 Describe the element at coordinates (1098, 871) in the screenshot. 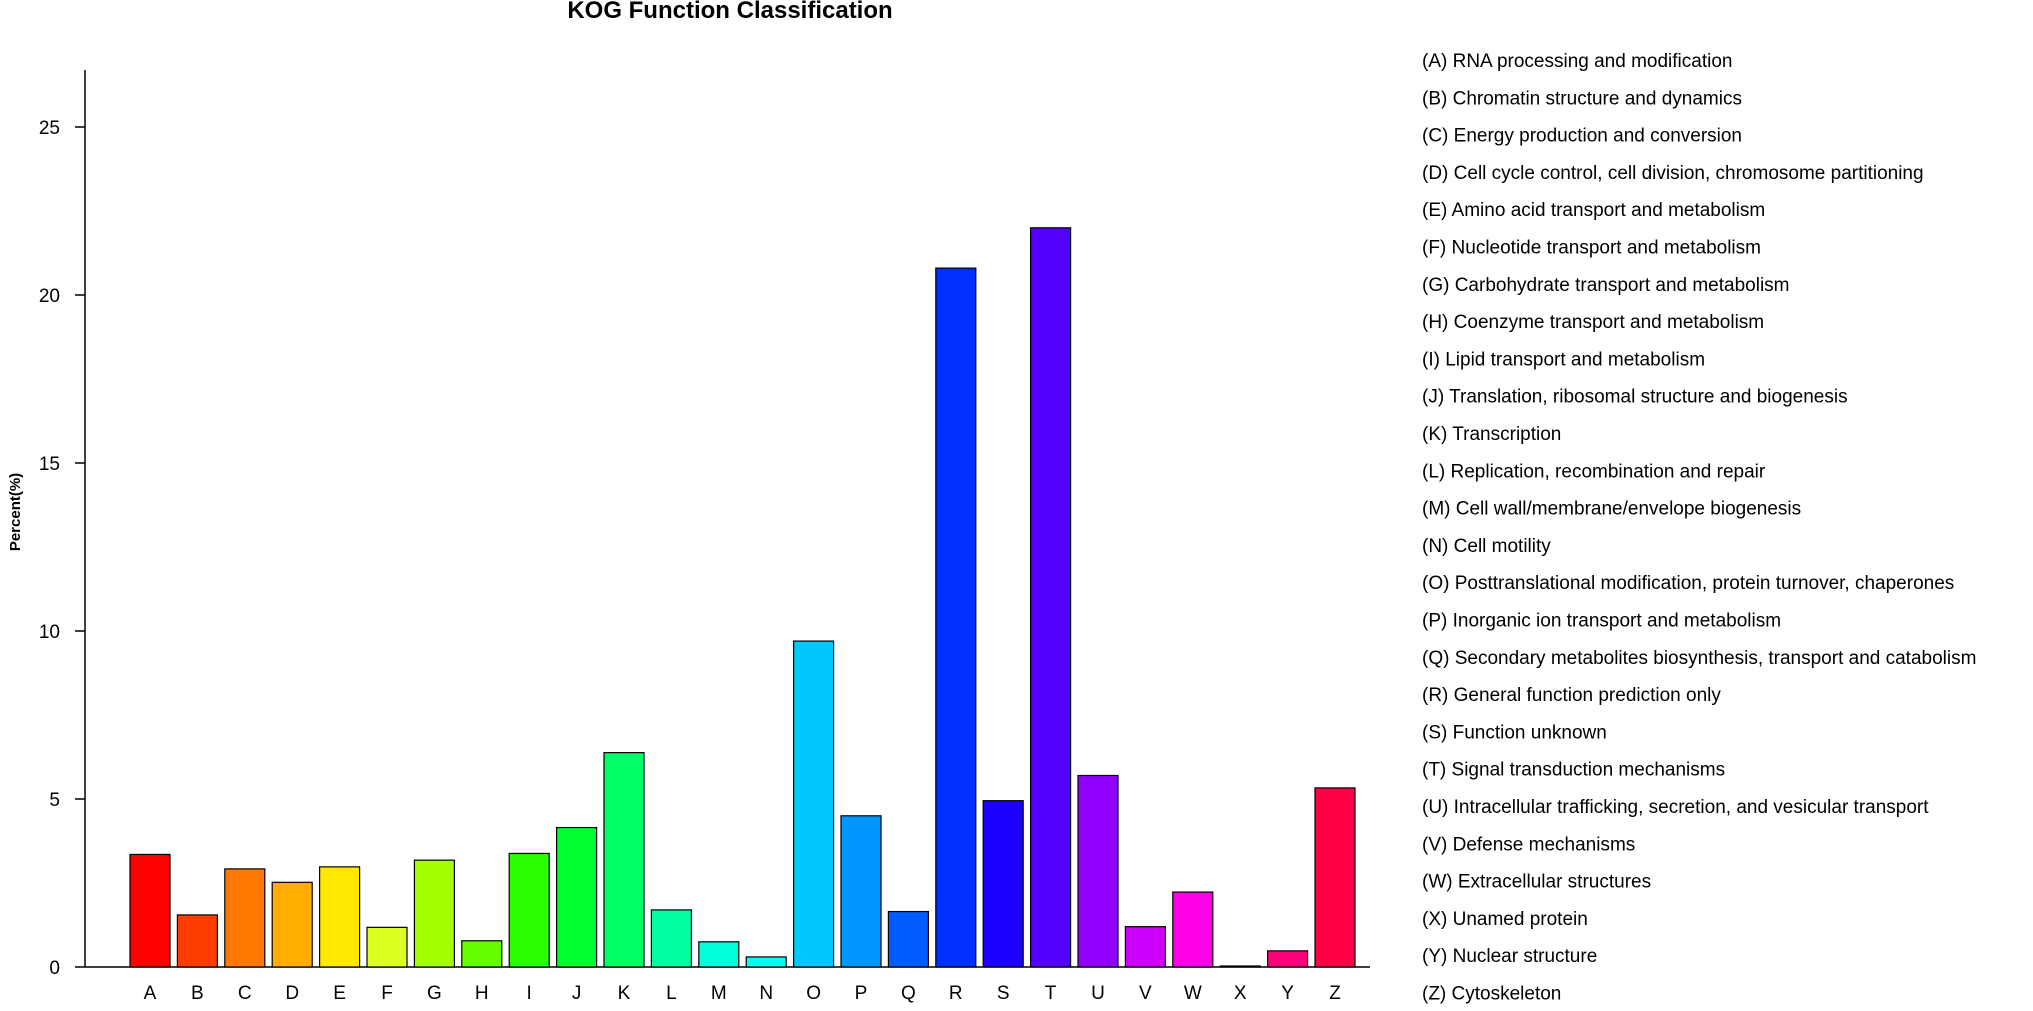

I see `bar-U` at that location.